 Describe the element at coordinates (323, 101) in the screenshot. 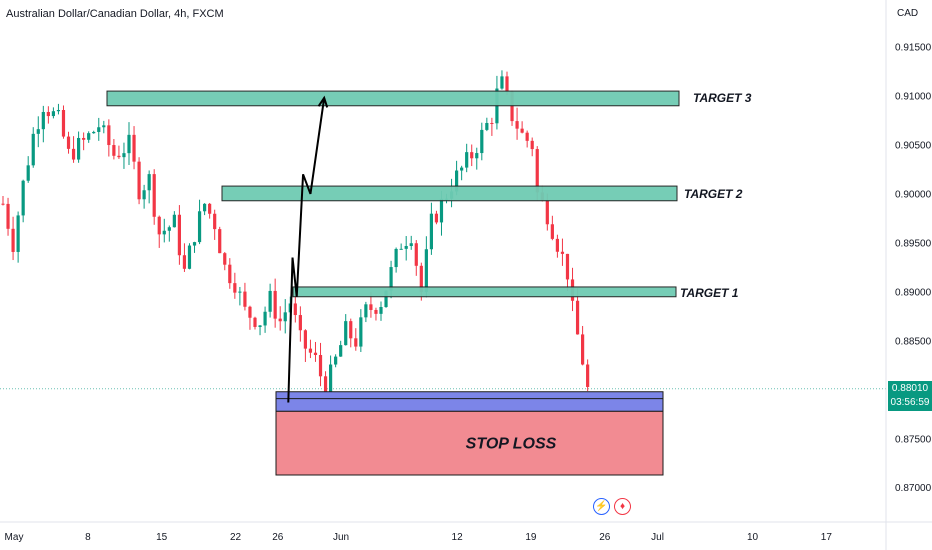

I see `projection-arrowhead` at that location.